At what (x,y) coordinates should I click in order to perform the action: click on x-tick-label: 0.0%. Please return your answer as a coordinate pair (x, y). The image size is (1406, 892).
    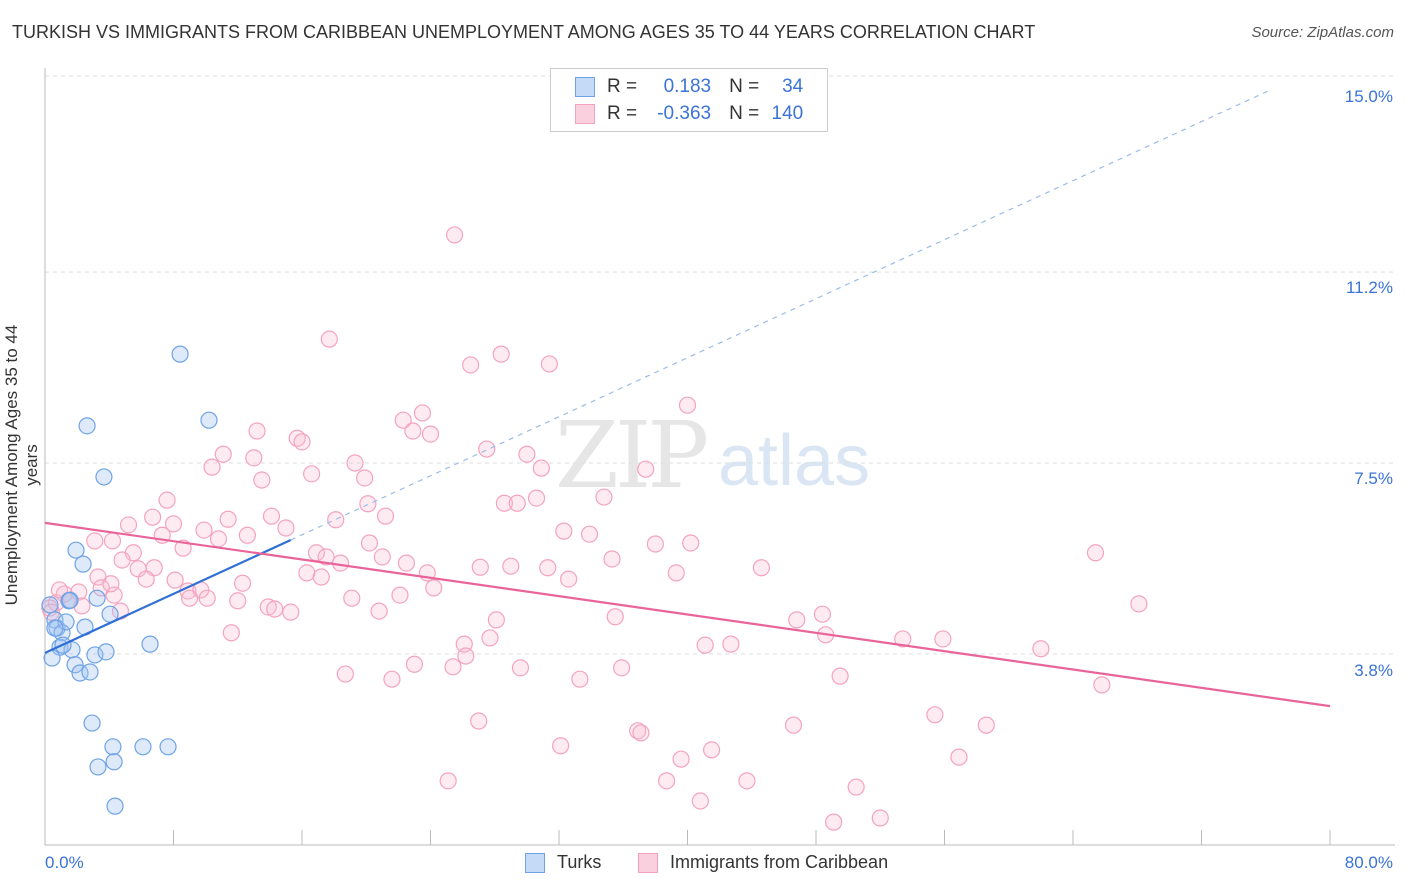
    Looking at the image, I should click on (64, 862).